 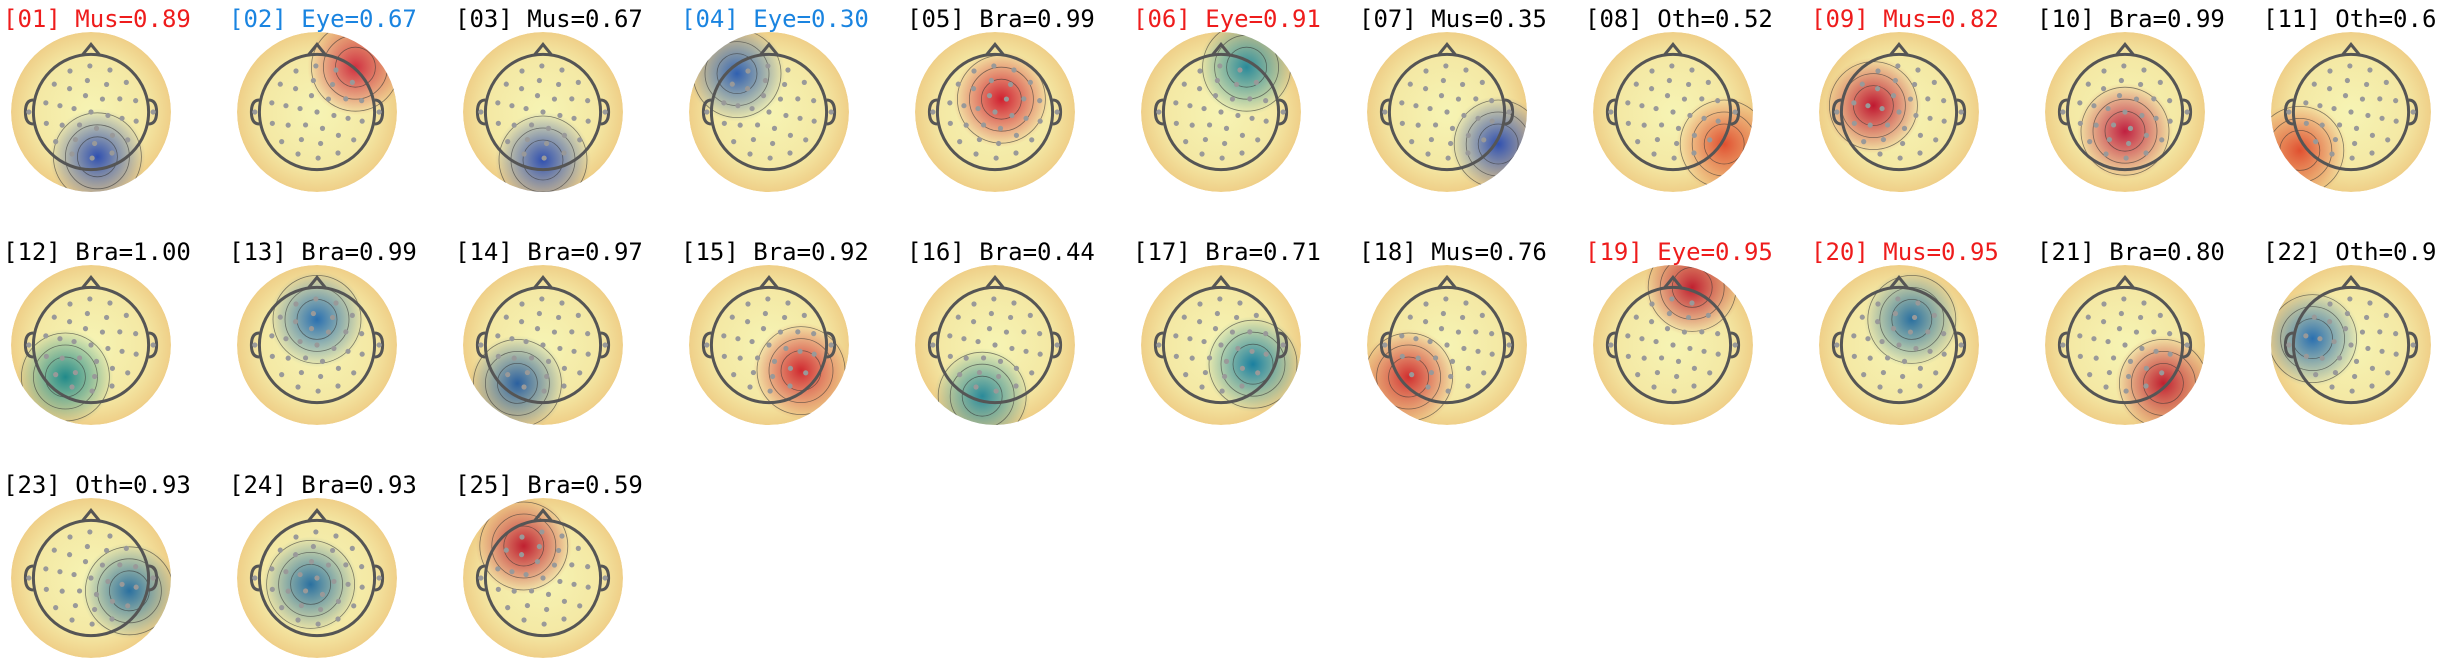 What do you see at coordinates (543, 578) in the screenshot?
I see `head-outline` at bounding box center [543, 578].